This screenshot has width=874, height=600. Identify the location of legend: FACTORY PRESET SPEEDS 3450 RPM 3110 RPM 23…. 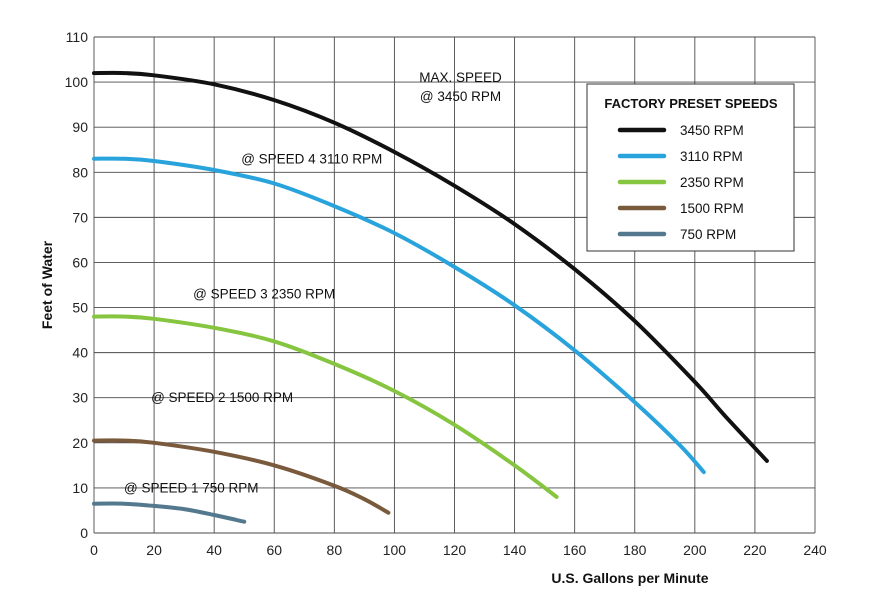
(690, 167).